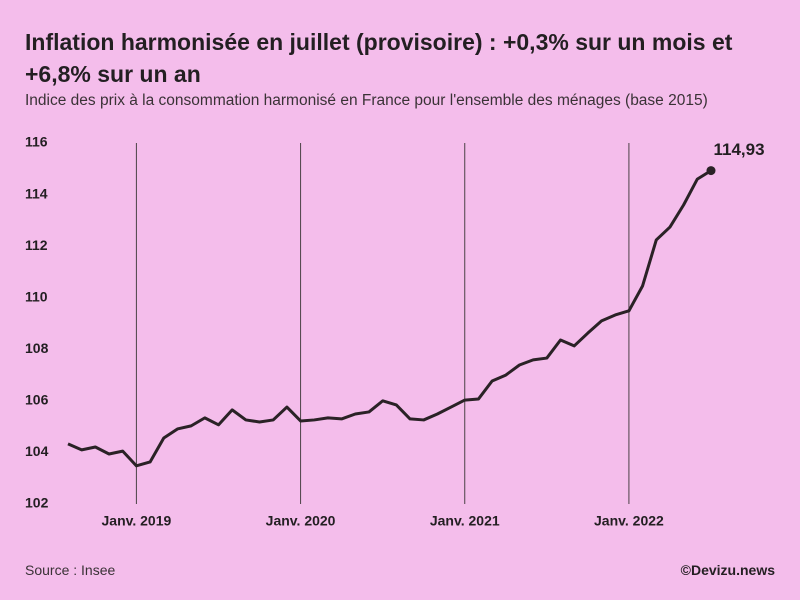 The image size is (800, 600). Describe the element at coordinates (301, 521) in the screenshot. I see `x-tick-label: Janv. 2020` at that location.